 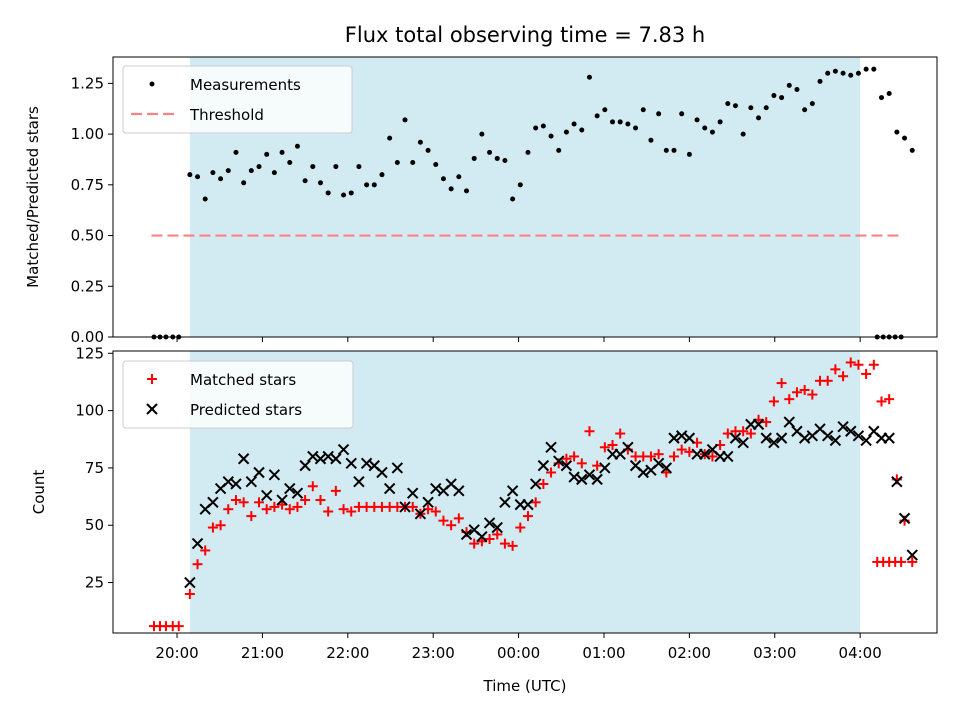 I want to click on chart-title: Flux total observing time = 7.83 h, so click(x=525, y=35).